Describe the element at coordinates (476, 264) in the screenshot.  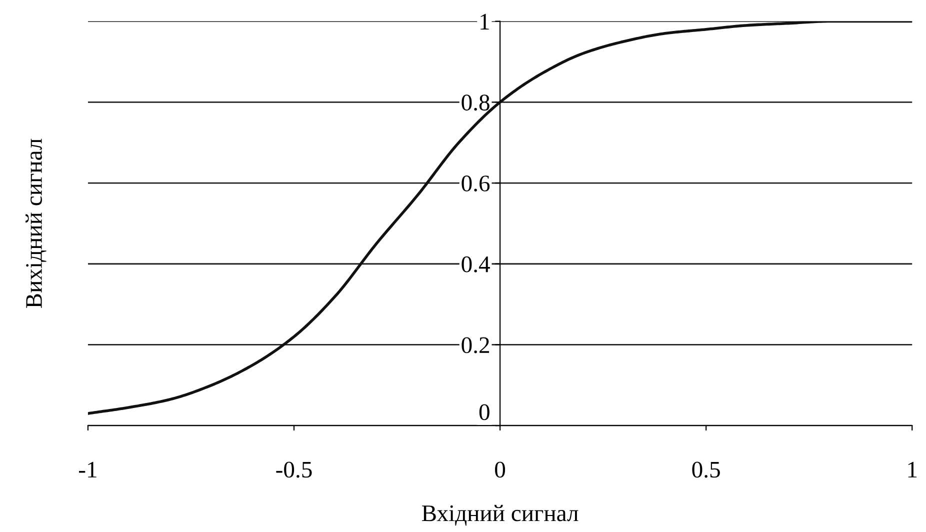
I see `y-tick-label: 0.4` at that location.